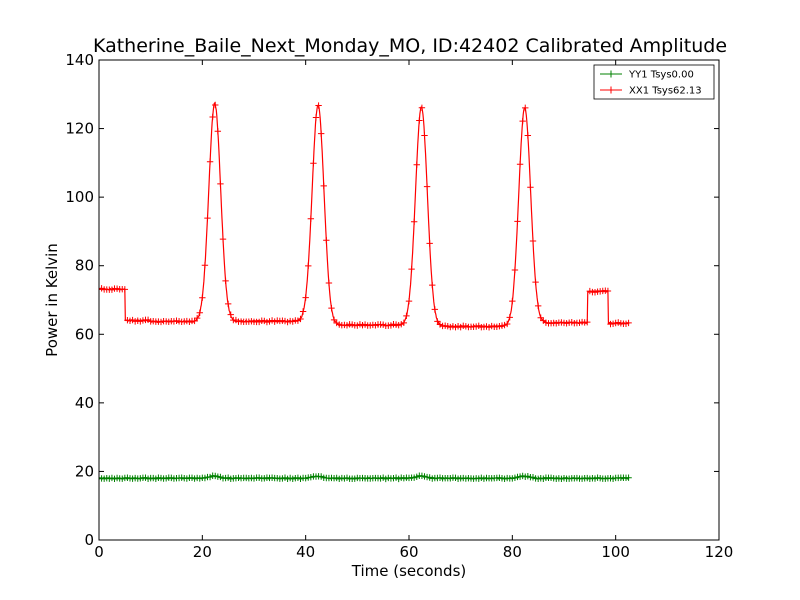 The width and height of the screenshot is (800, 600). I want to click on y-tick-label: 40, so click(84, 403).